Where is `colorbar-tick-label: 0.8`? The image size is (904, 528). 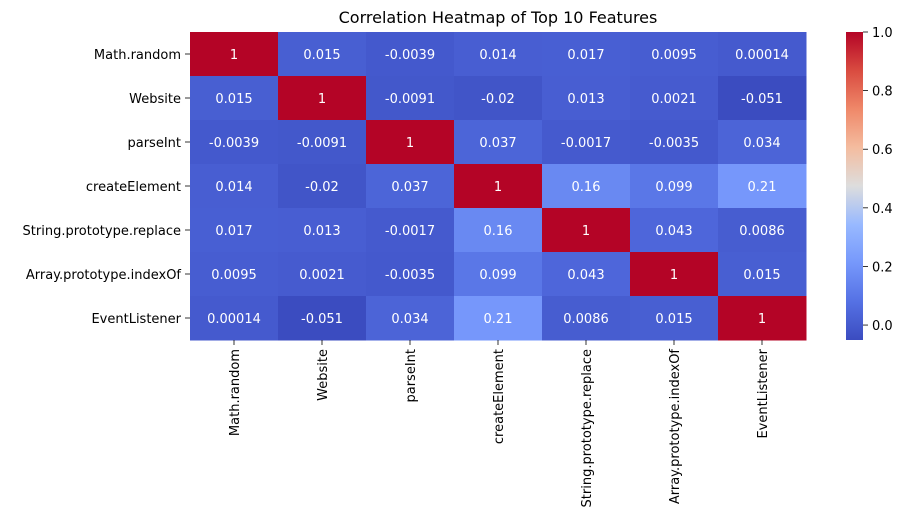
colorbar-tick-label: 0.8 is located at coordinates (882, 92).